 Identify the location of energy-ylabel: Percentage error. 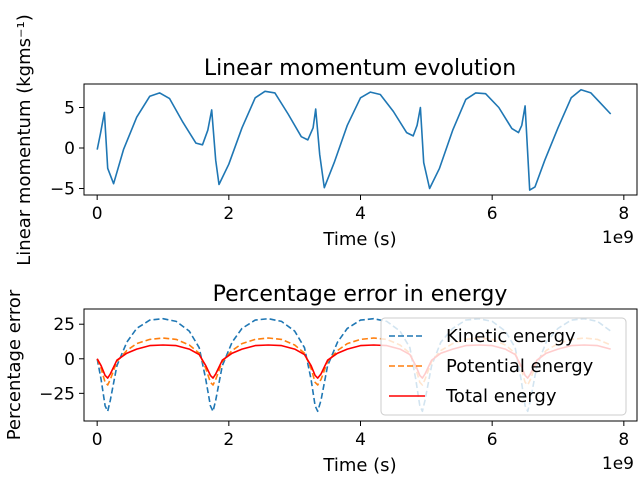
(14, 364).